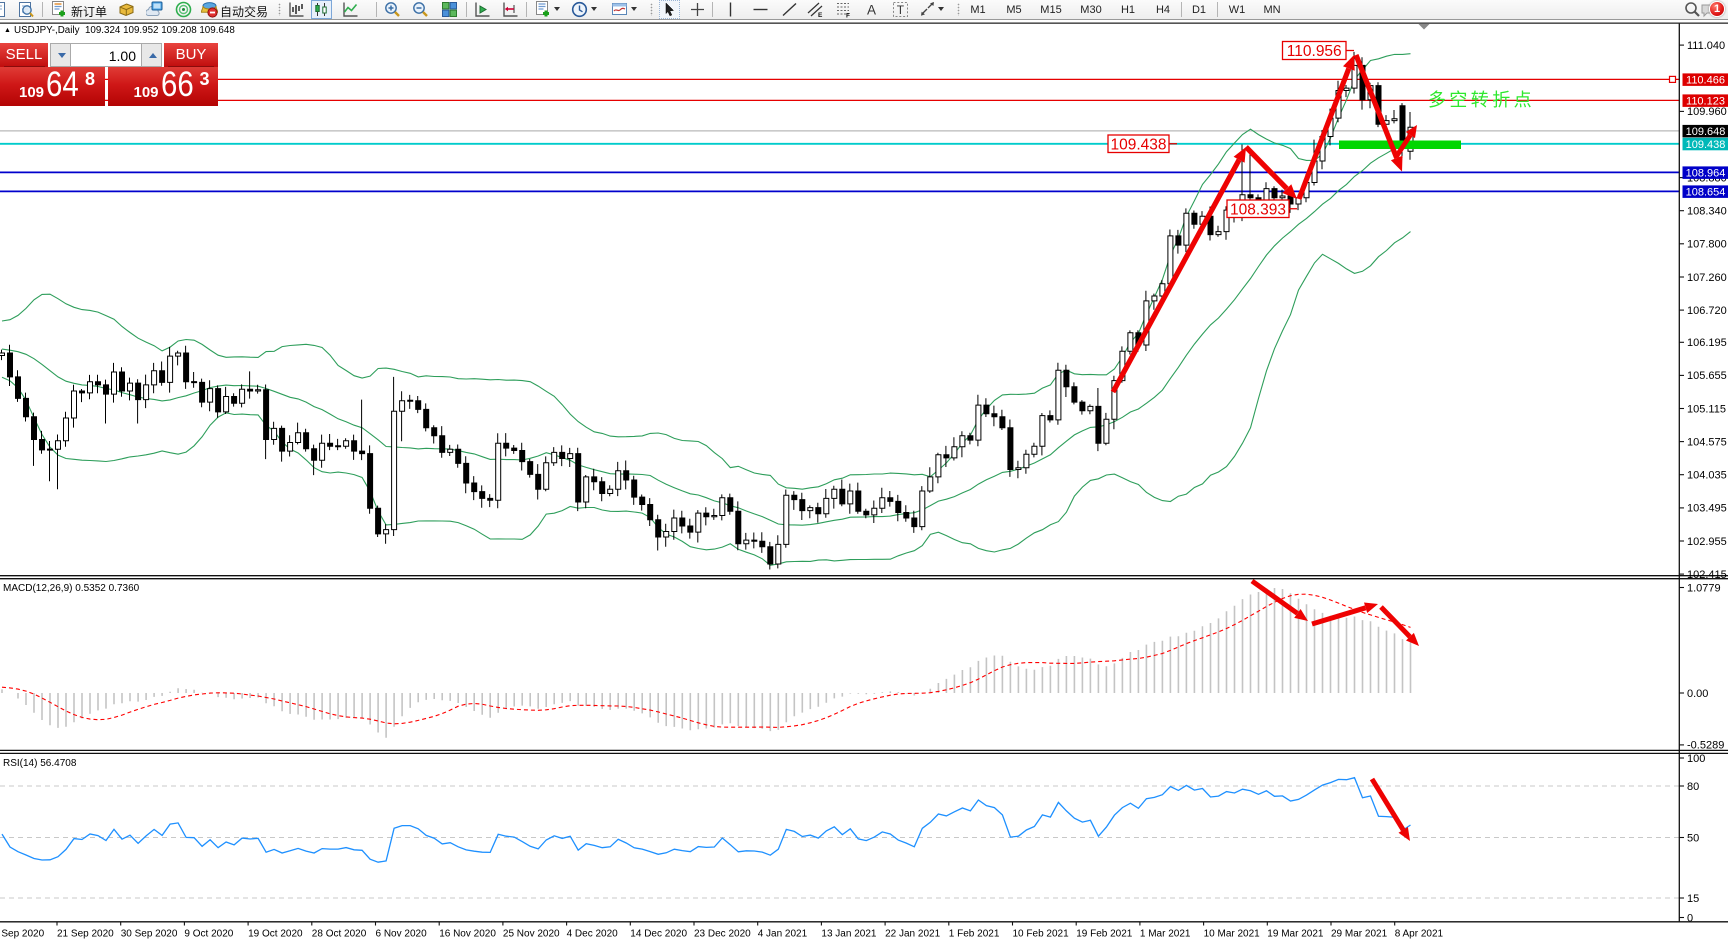 This screenshot has width=1728, height=949. What do you see at coordinates (1690, 918) in the screenshot?
I see `svg-text: 0` at bounding box center [1690, 918].